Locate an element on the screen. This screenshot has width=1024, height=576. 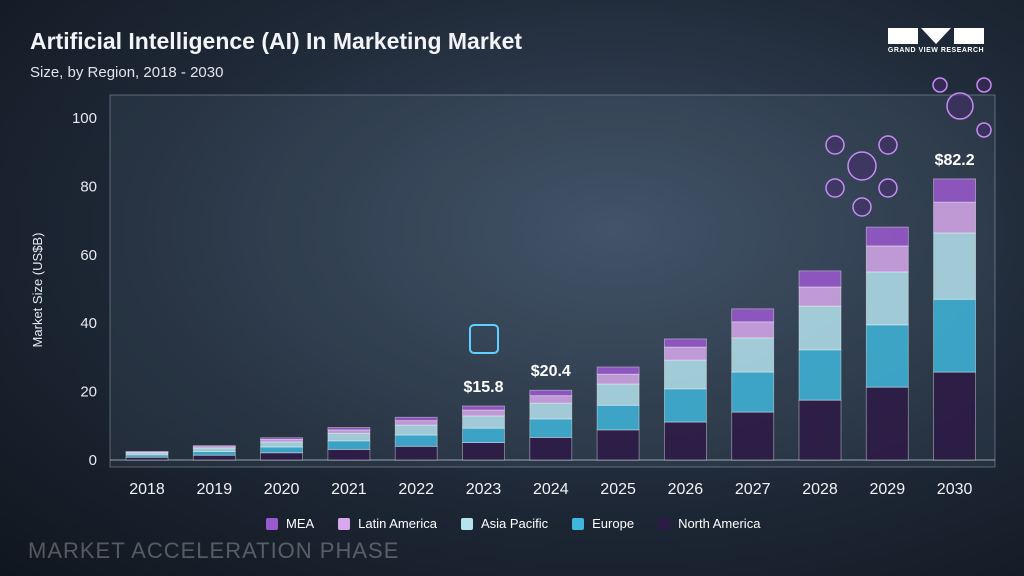
x-tick-label: 2024 is located at coordinates (551, 489).